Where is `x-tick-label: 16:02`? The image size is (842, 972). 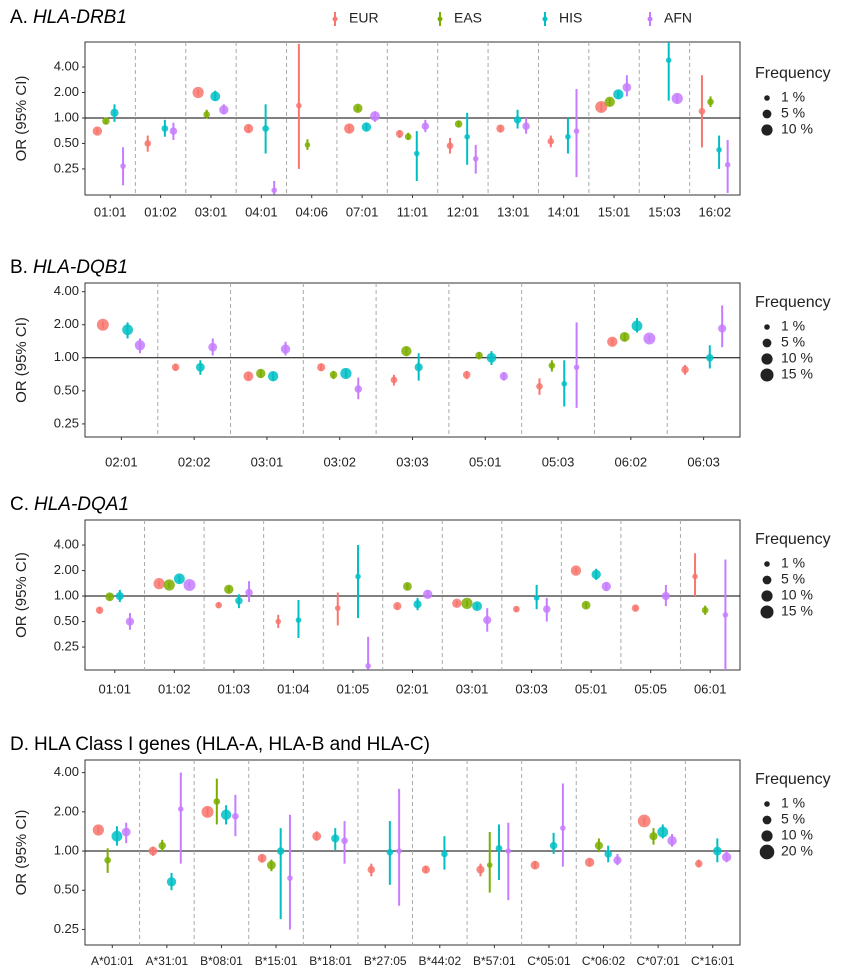
x-tick-label: 16:02 is located at coordinates (715, 211).